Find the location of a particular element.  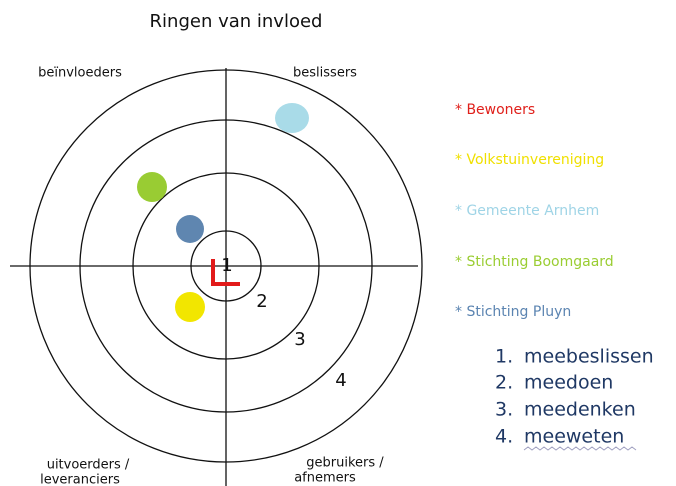

legend-item: * Stichting Boomgaard is located at coordinates (534, 262).